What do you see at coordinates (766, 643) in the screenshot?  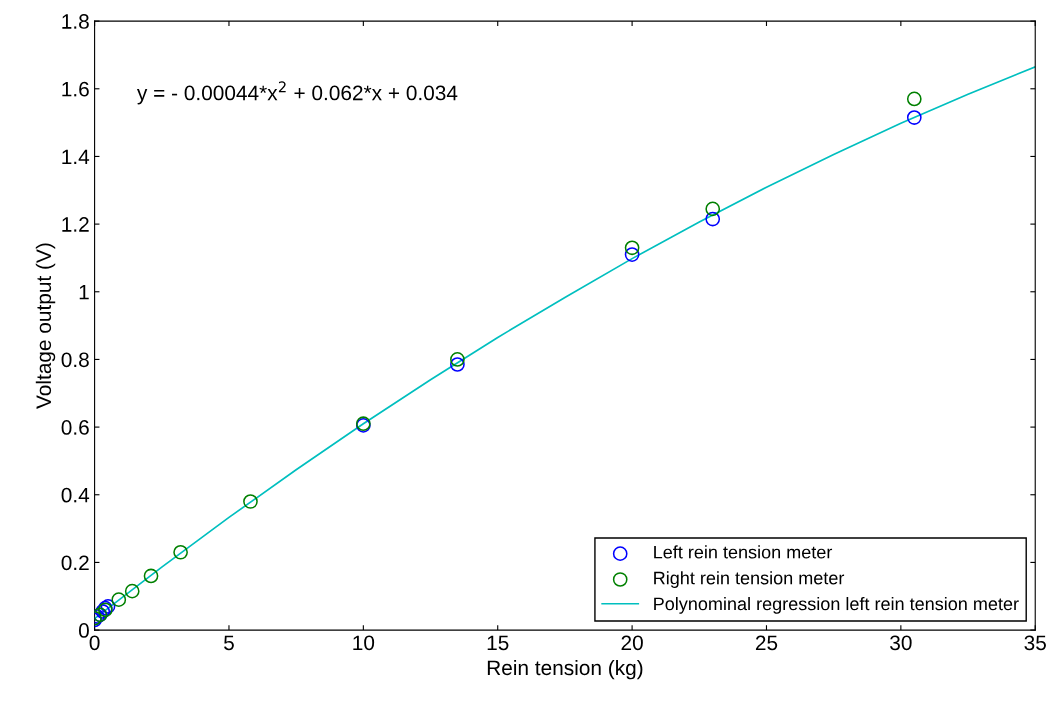 I see `x-tick-label: 25` at bounding box center [766, 643].